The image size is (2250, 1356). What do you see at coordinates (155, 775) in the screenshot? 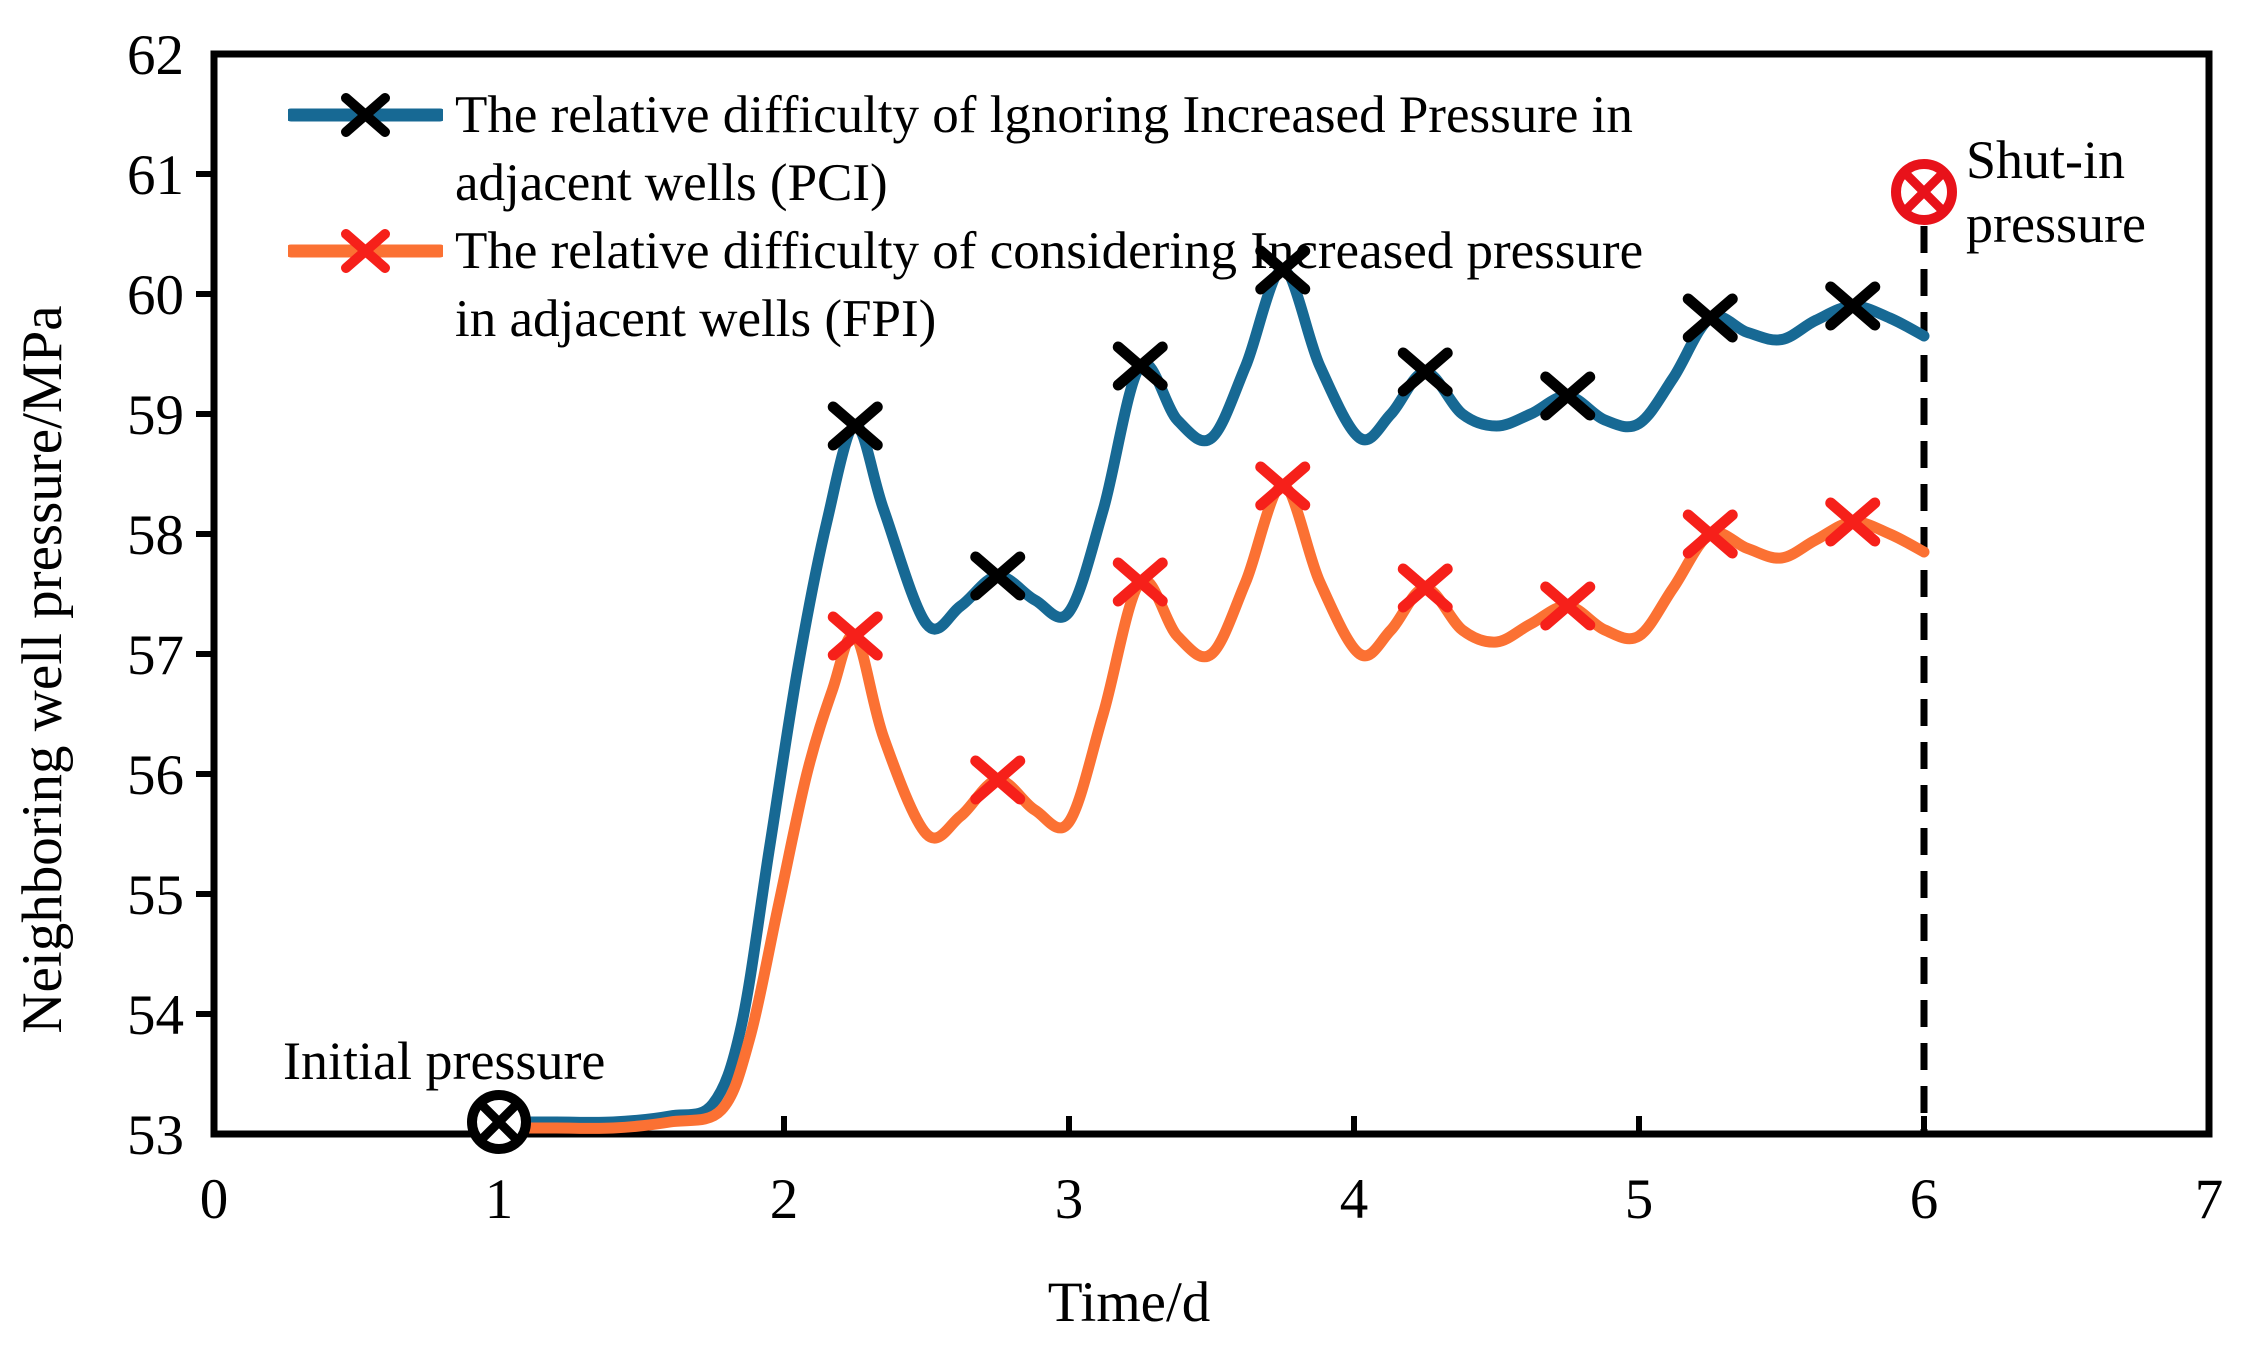
I see `y-tick-label: 56` at bounding box center [155, 775].